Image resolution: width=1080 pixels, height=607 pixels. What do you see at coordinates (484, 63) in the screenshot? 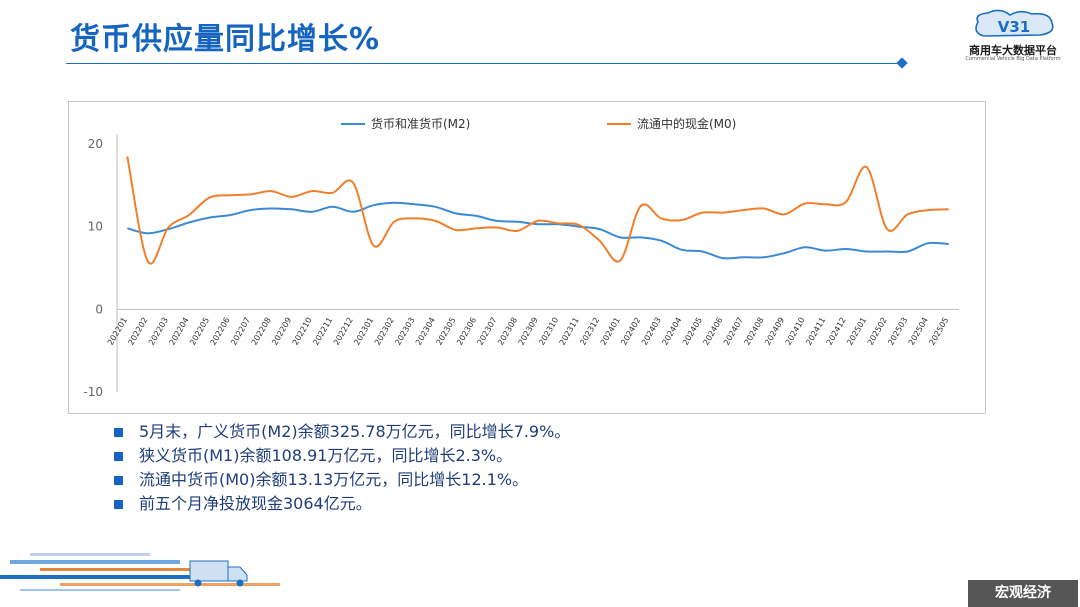
I see `title-divider` at bounding box center [484, 63].